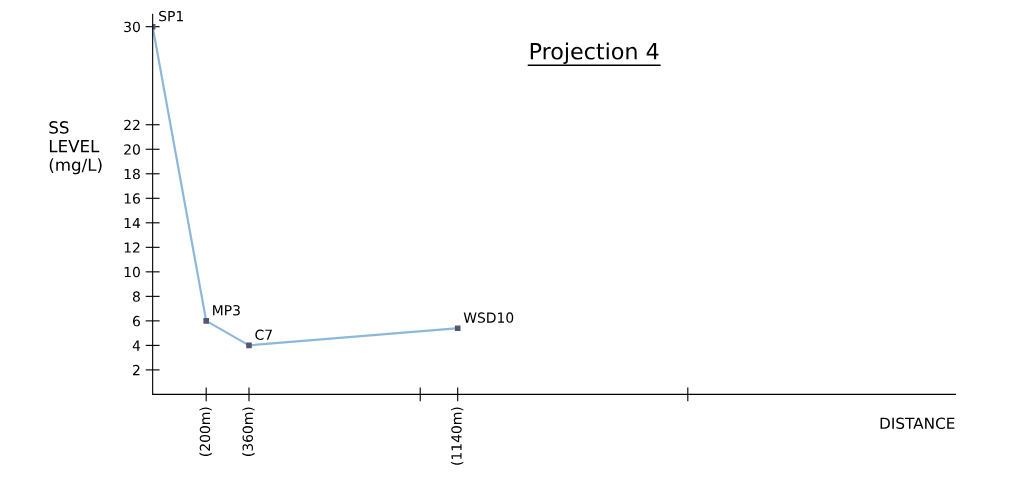 The height and width of the screenshot is (481, 1011). I want to click on y-tick-label: 20, so click(132, 149).